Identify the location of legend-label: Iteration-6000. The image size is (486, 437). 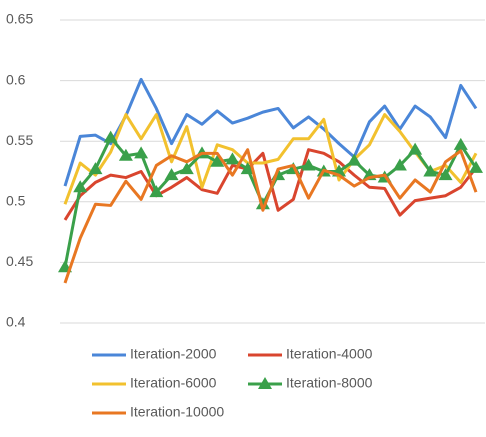
(173, 383).